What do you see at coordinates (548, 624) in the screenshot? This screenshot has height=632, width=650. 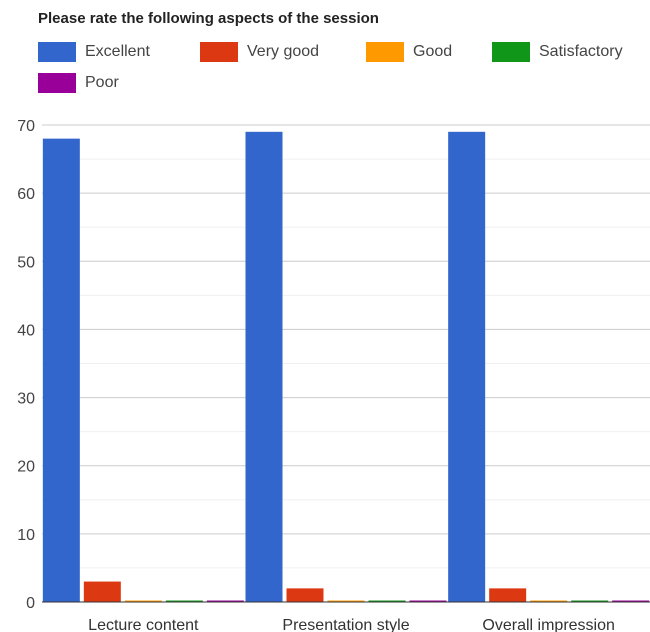 I see `x-tick-label: Overall impression` at bounding box center [548, 624].